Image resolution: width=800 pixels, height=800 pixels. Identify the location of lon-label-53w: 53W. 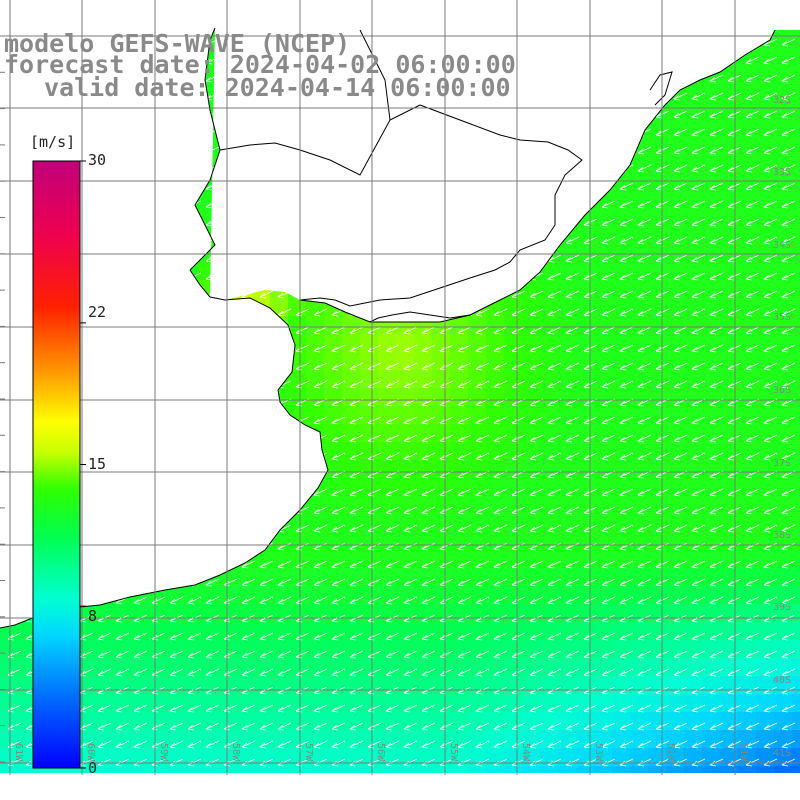
(598, 752).